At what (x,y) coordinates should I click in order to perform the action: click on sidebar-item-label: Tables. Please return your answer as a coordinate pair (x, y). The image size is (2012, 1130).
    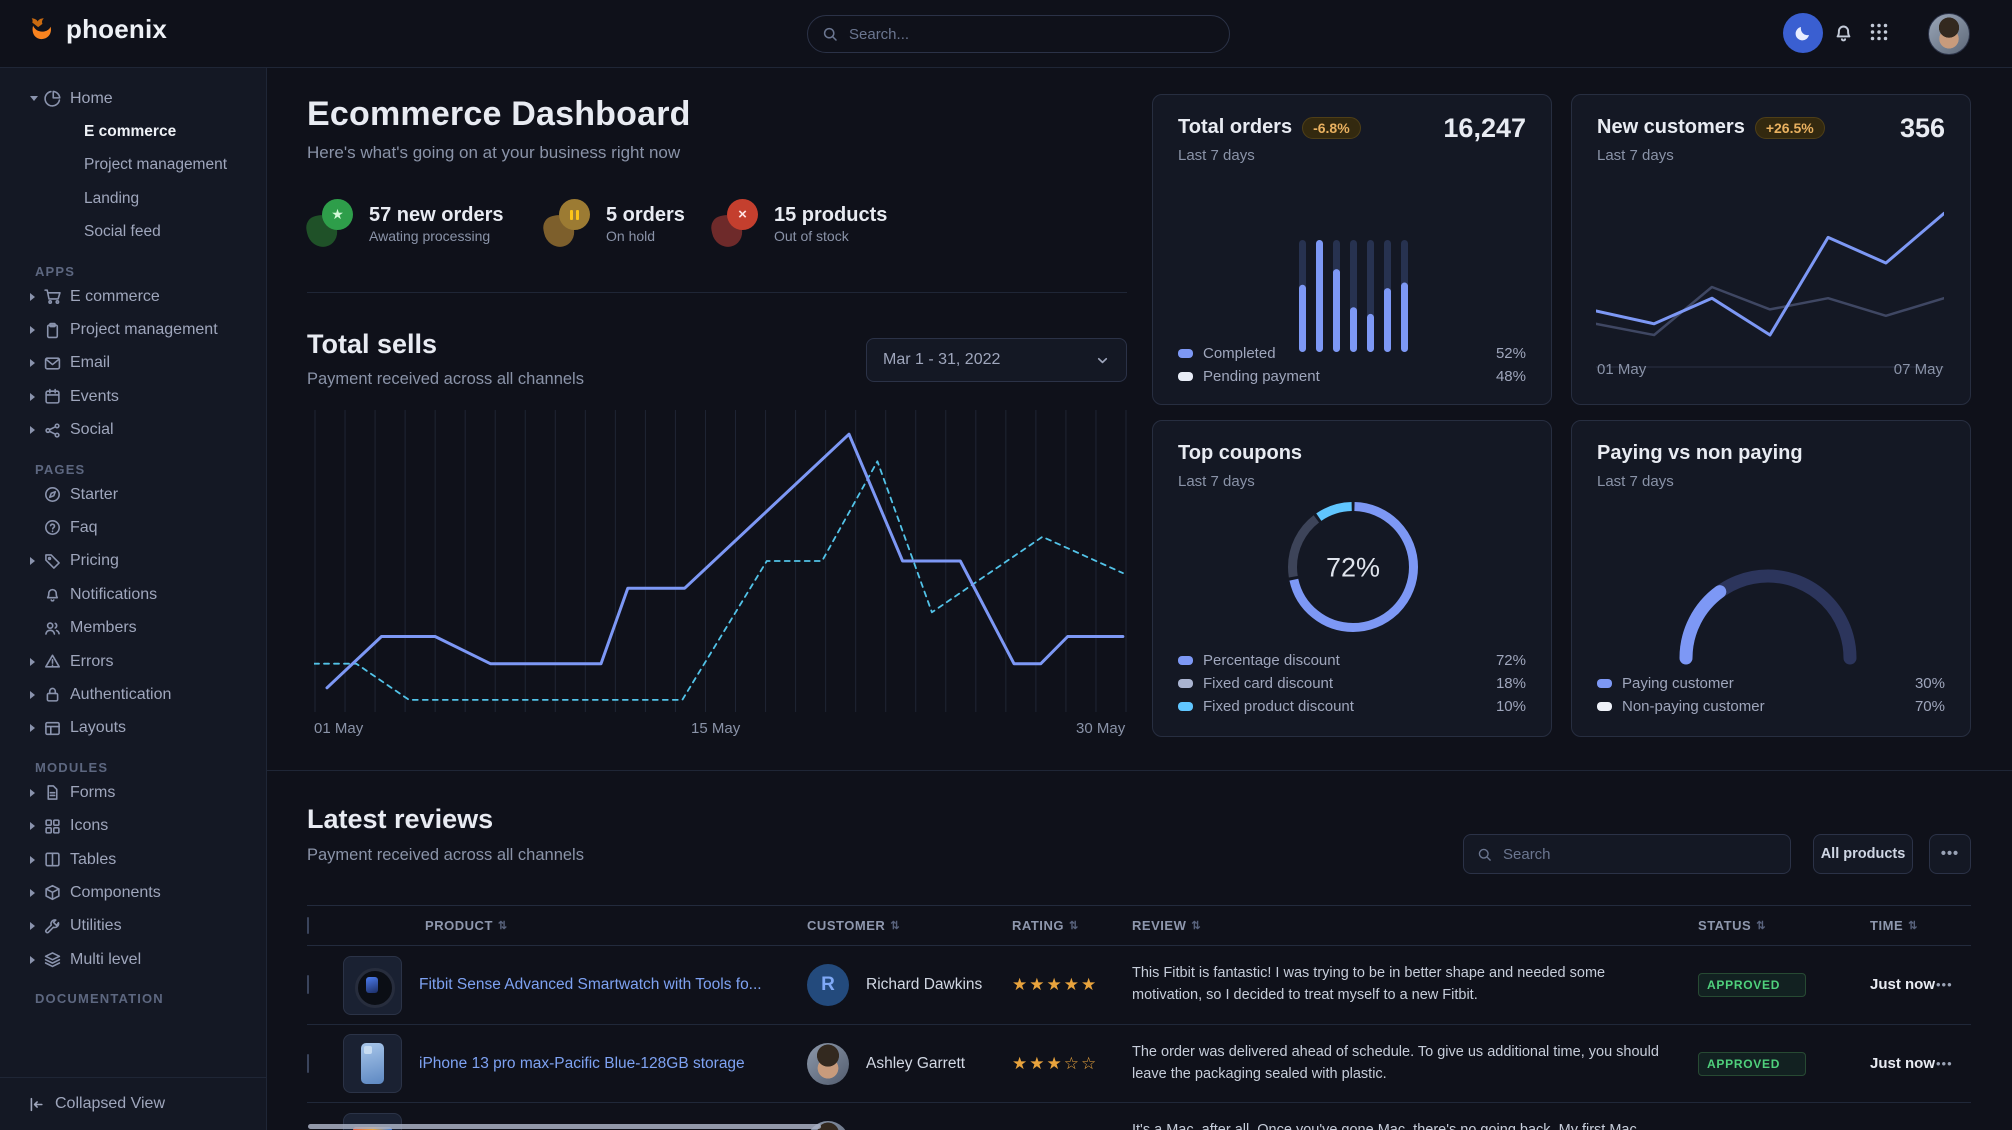
    Looking at the image, I should click on (93, 859).